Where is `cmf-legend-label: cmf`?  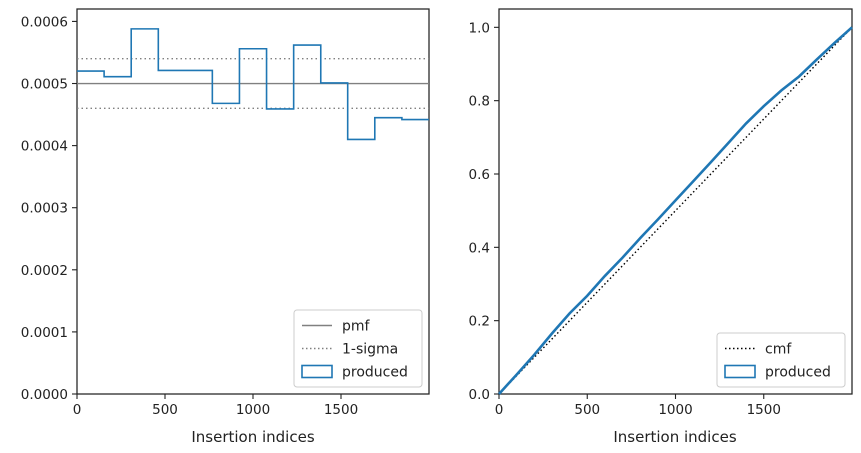
cmf-legend-label: cmf is located at coordinates (778, 350).